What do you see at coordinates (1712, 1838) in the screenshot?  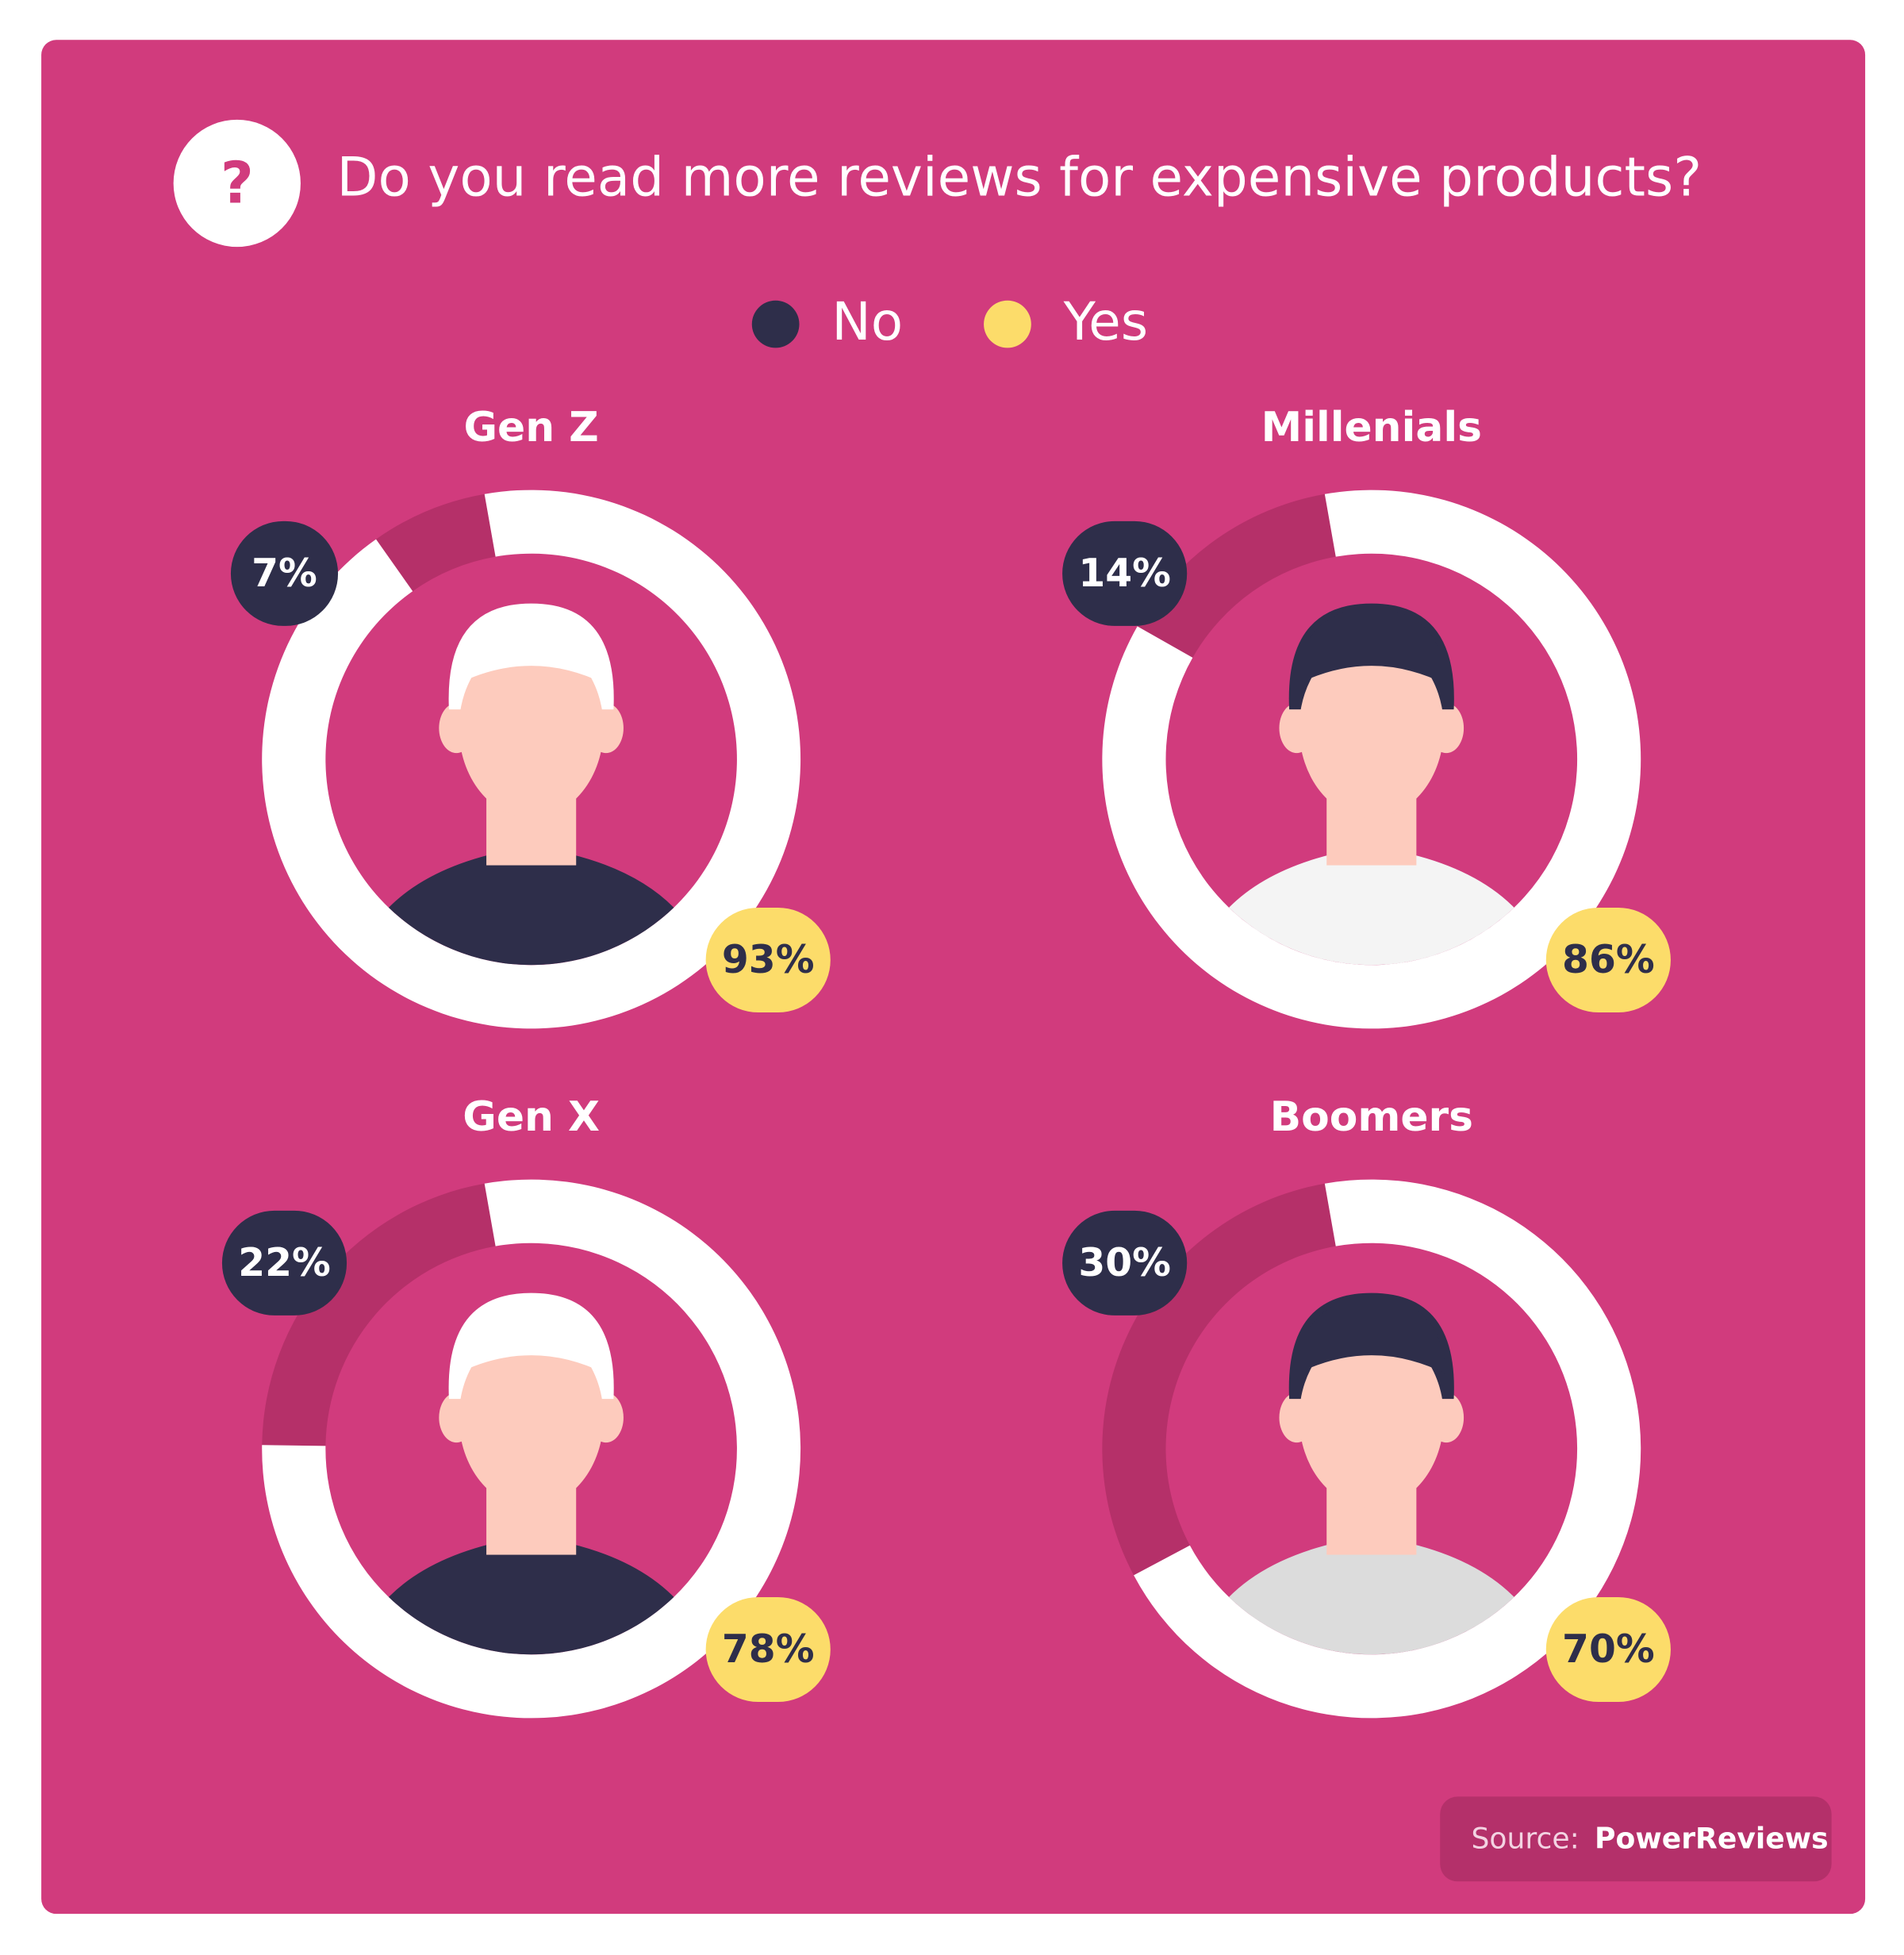 I see `source-name: PowerReviews` at bounding box center [1712, 1838].